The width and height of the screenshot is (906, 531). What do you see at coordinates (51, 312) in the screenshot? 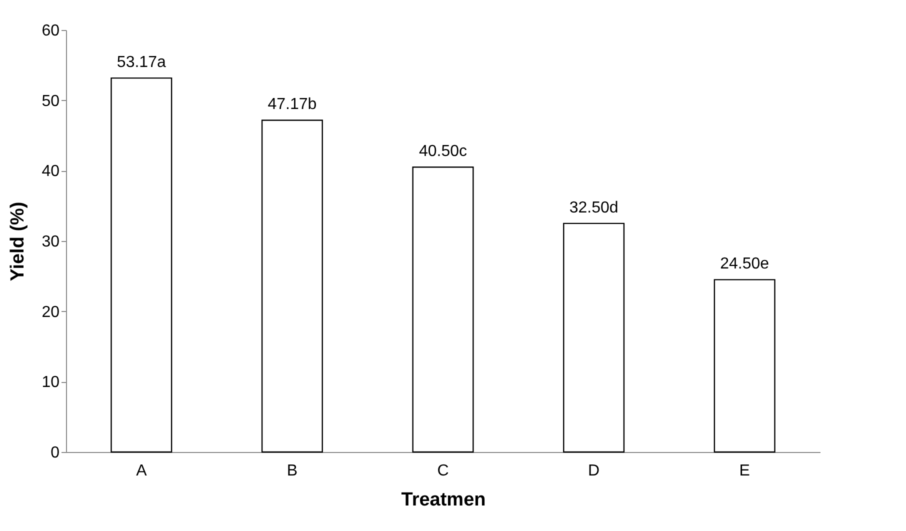
I see `y-tick-label: 20` at bounding box center [51, 312].